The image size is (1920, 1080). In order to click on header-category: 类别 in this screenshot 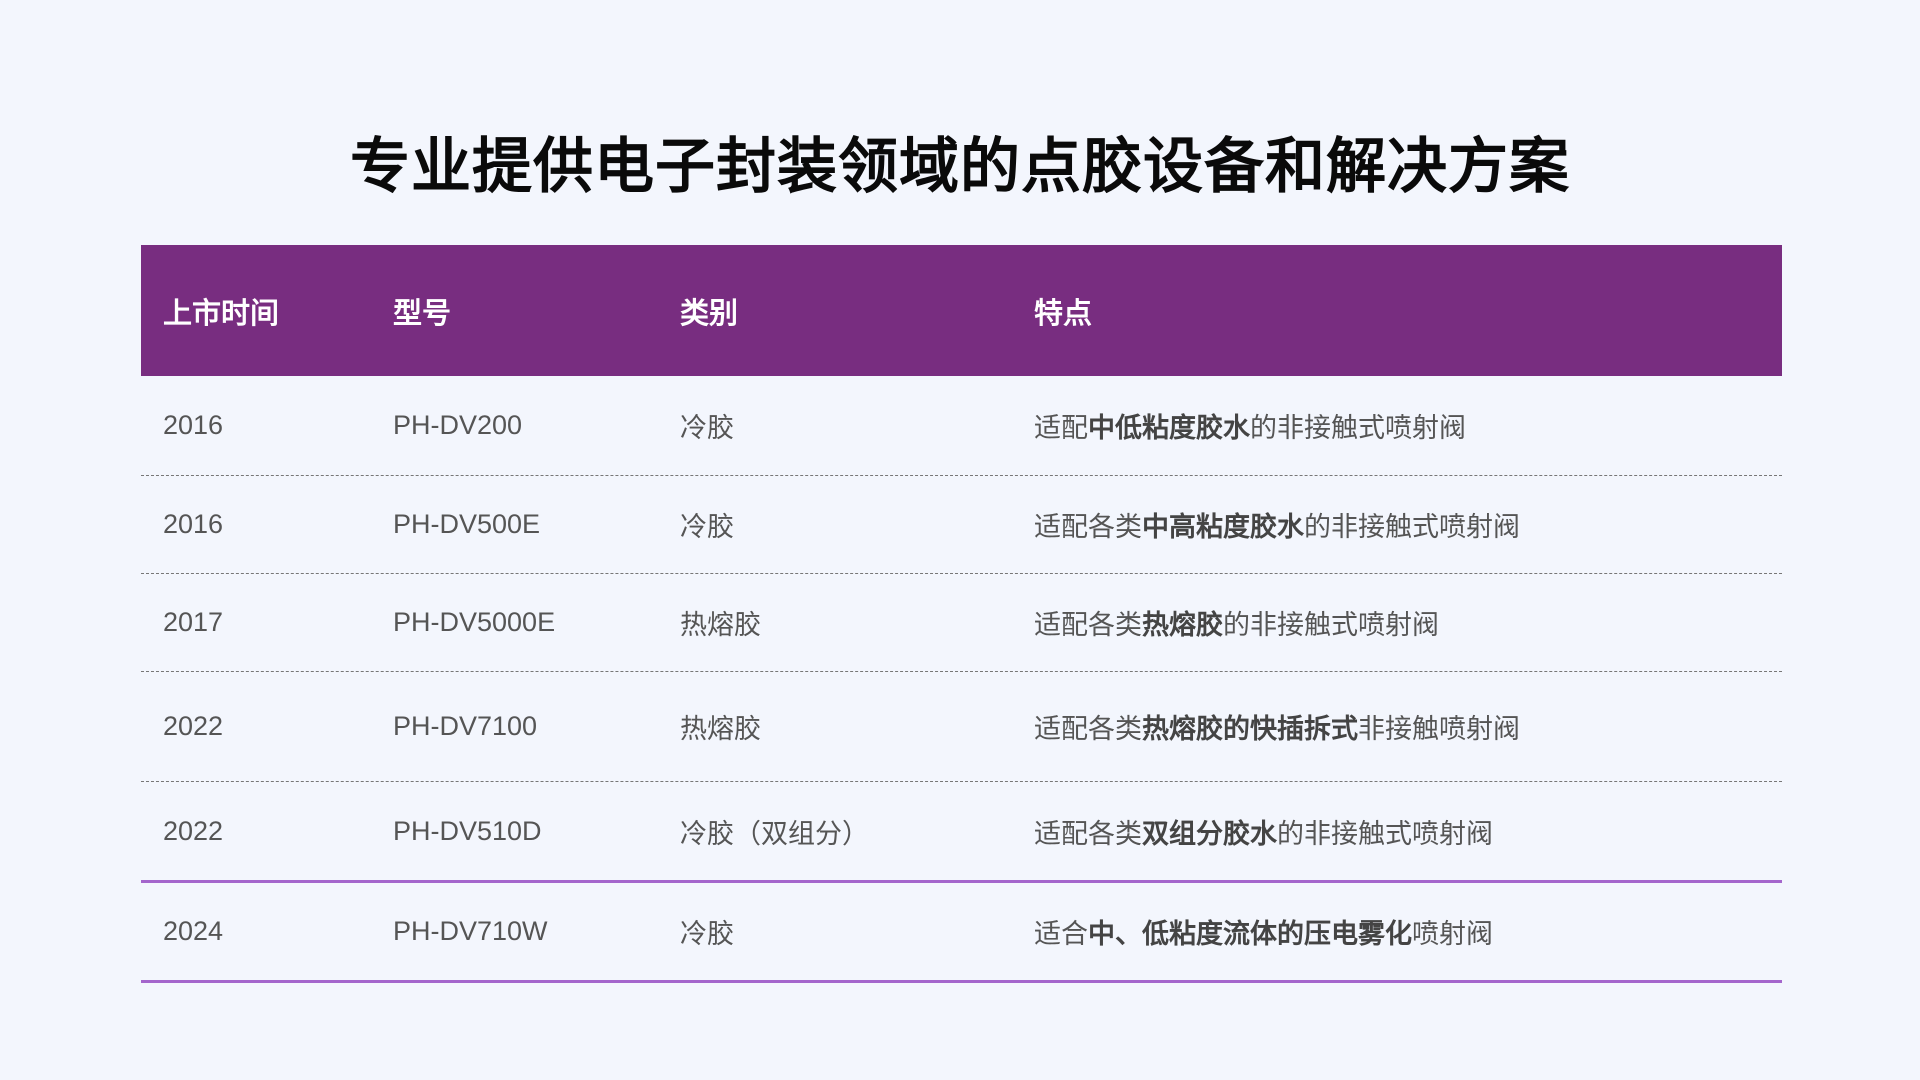, I will do `click(709, 312)`.